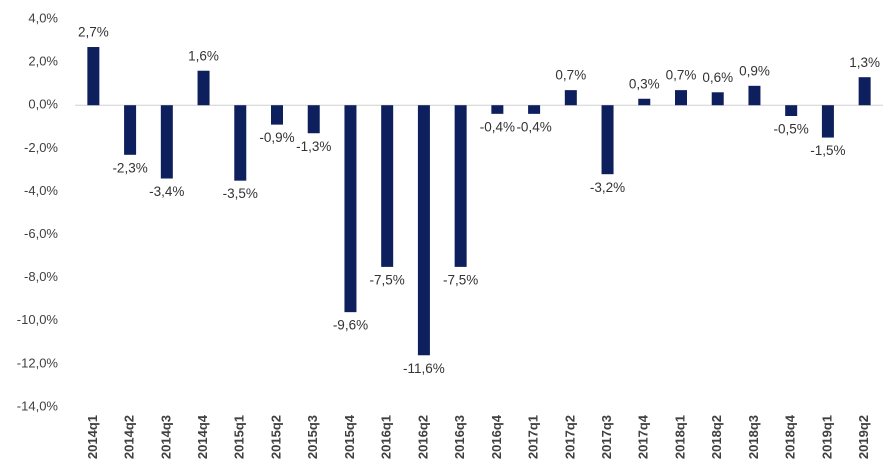 The width and height of the screenshot is (883, 475). What do you see at coordinates (129, 437) in the screenshot?
I see `x-tick-label: 2014q2` at bounding box center [129, 437].